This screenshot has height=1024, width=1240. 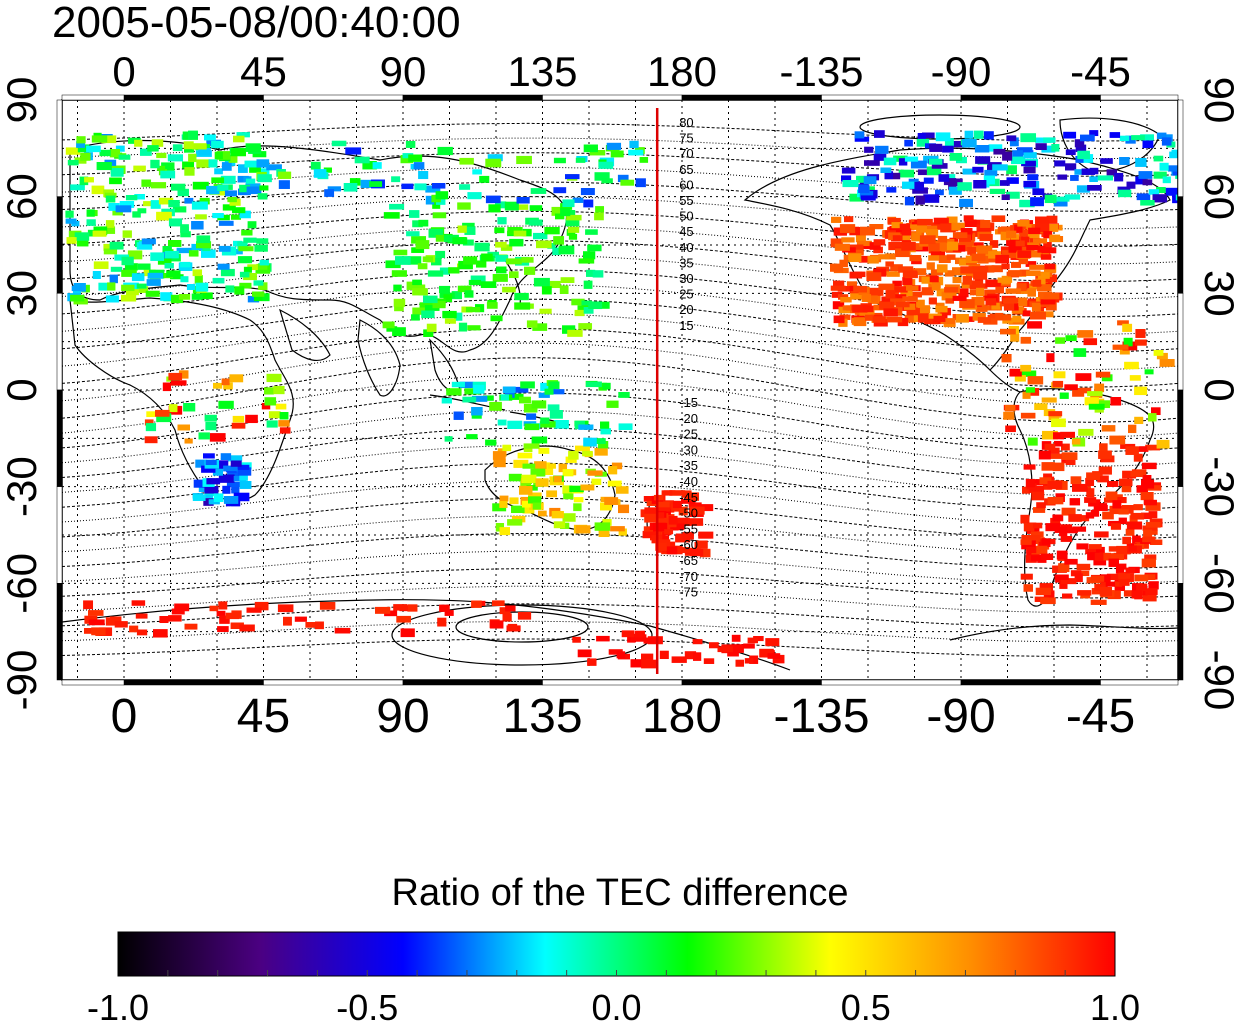 I want to click on left-edge-bar, so click(x=59, y=632).